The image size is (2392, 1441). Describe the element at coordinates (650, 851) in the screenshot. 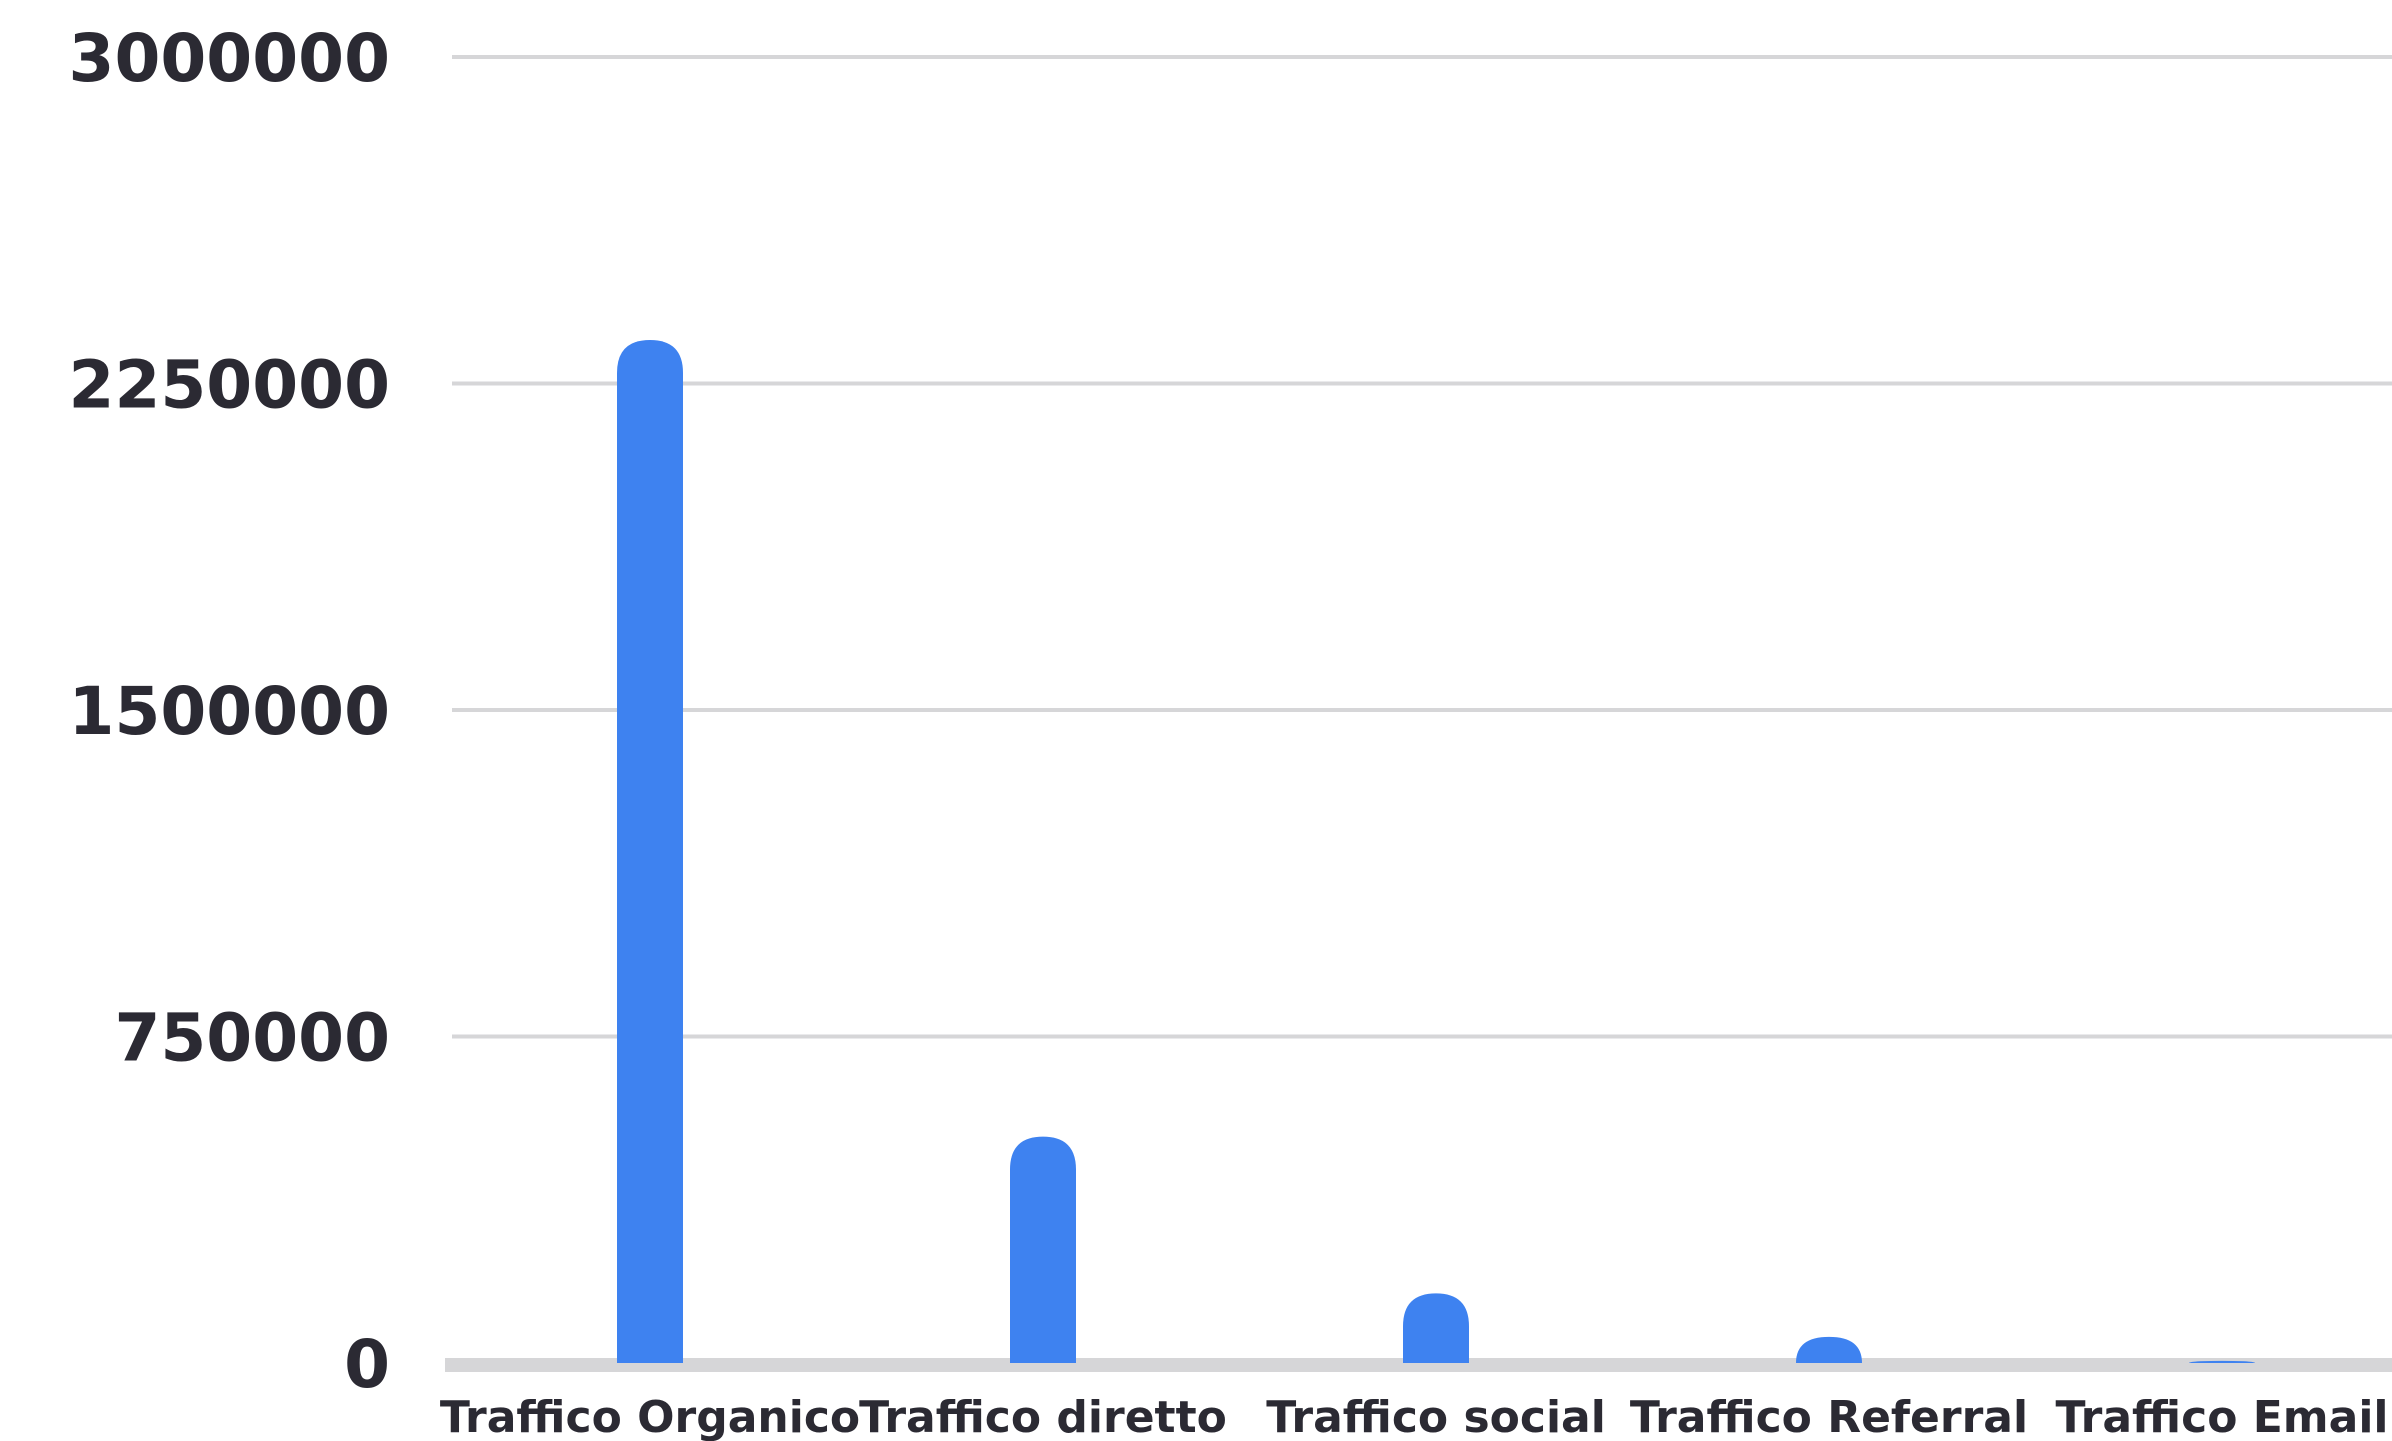

I see `bar-traffico-organico` at that location.